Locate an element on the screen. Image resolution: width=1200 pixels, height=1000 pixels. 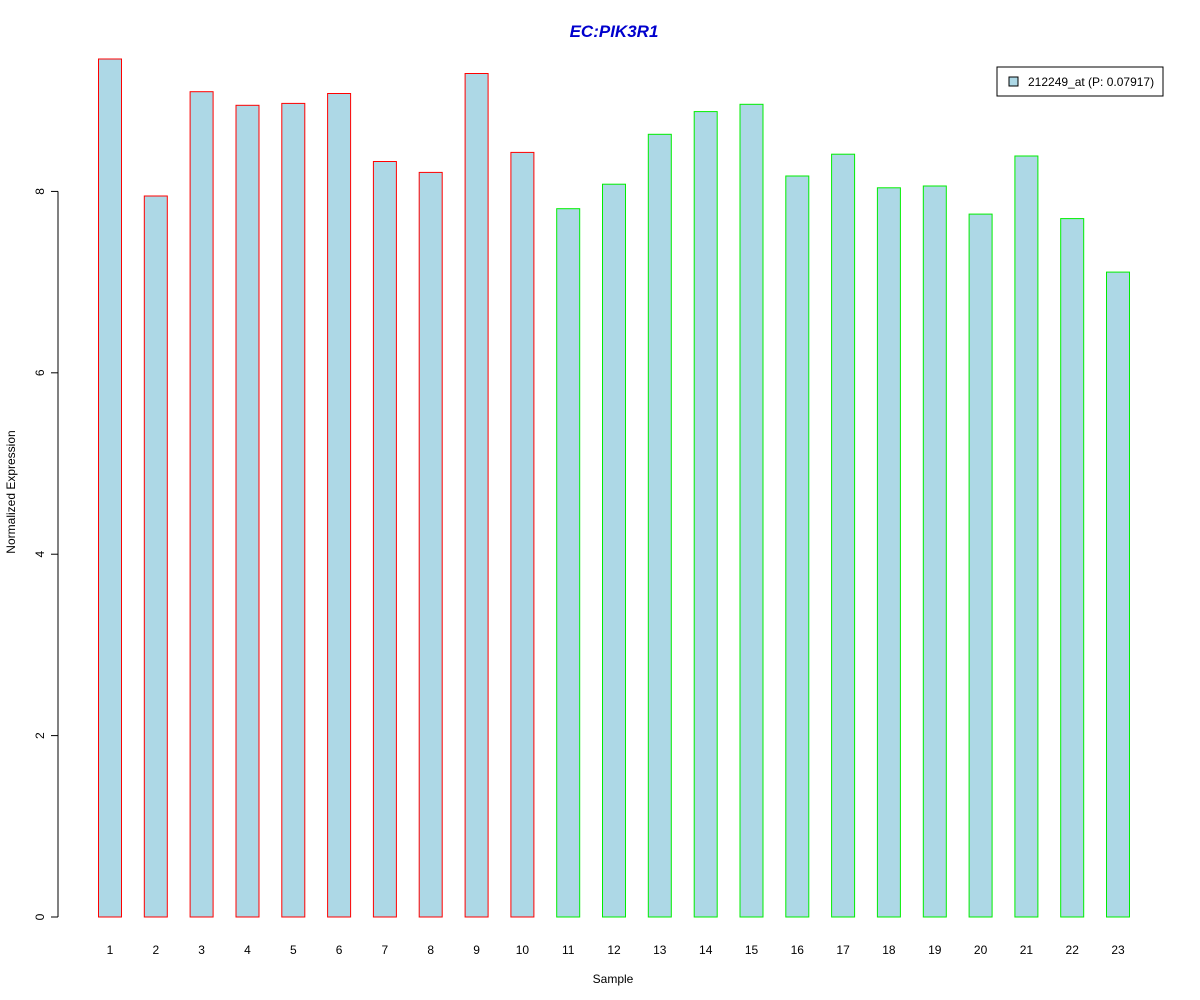
x-tick-label: 12 is located at coordinates (614, 950).